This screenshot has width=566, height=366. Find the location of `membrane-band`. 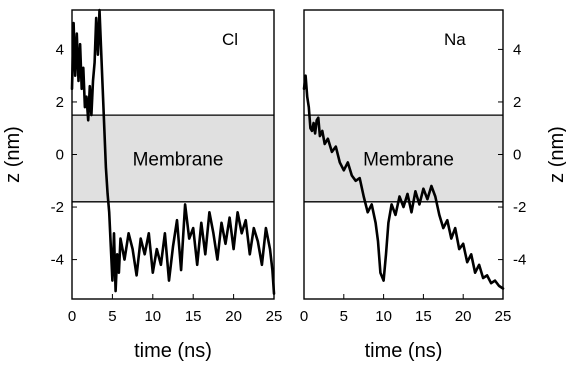

membrane-band is located at coordinates (403, 158).